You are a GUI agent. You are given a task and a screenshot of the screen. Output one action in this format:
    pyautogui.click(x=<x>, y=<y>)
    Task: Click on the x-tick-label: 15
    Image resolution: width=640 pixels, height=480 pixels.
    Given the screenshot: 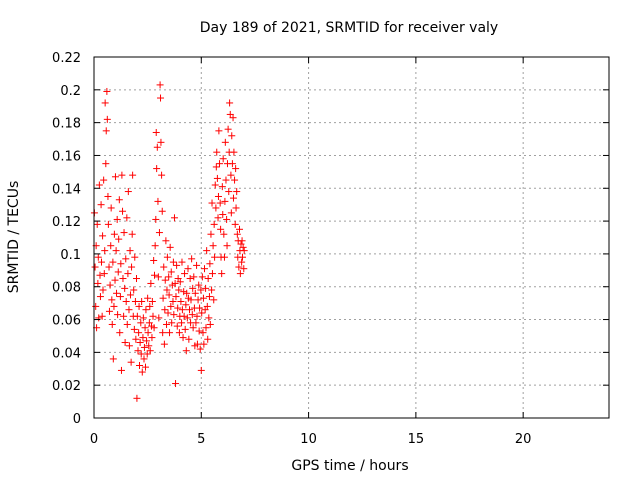 What is the action you would take?
    pyautogui.click(x=416, y=439)
    